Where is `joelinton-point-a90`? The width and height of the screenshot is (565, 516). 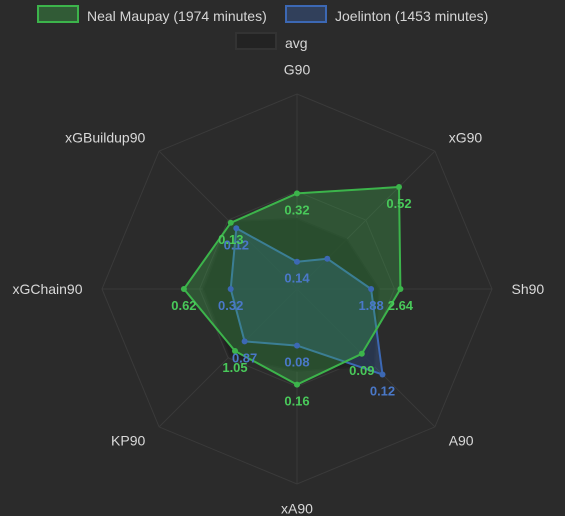 joelinton-point-a90 is located at coordinates (382, 374).